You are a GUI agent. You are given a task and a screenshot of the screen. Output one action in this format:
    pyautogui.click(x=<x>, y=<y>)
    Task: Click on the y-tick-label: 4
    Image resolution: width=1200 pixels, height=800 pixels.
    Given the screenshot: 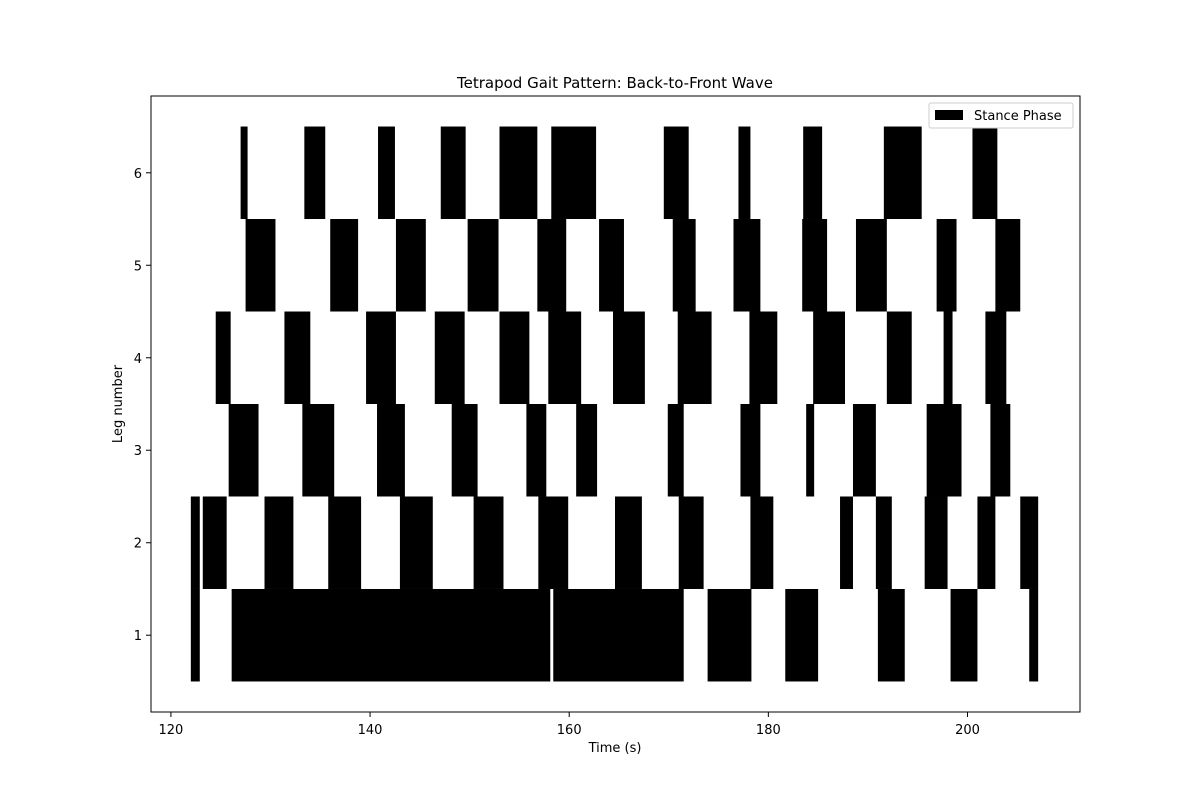 What is the action you would take?
    pyautogui.click(x=138, y=359)
    